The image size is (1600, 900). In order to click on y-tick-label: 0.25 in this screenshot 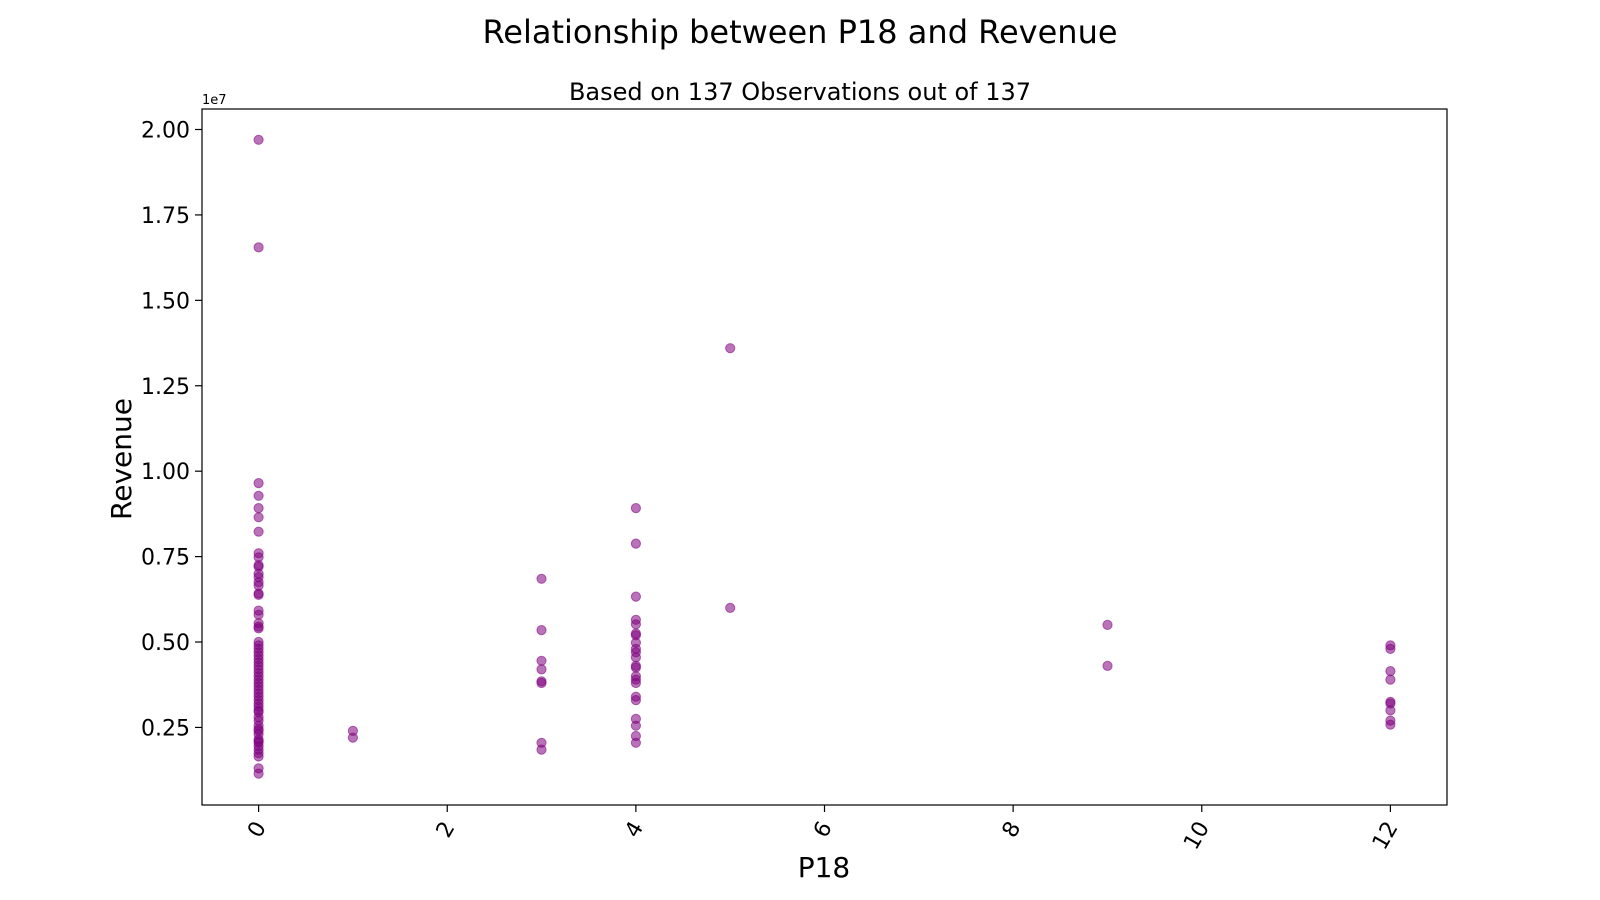, I will do `click(165, 728)`.